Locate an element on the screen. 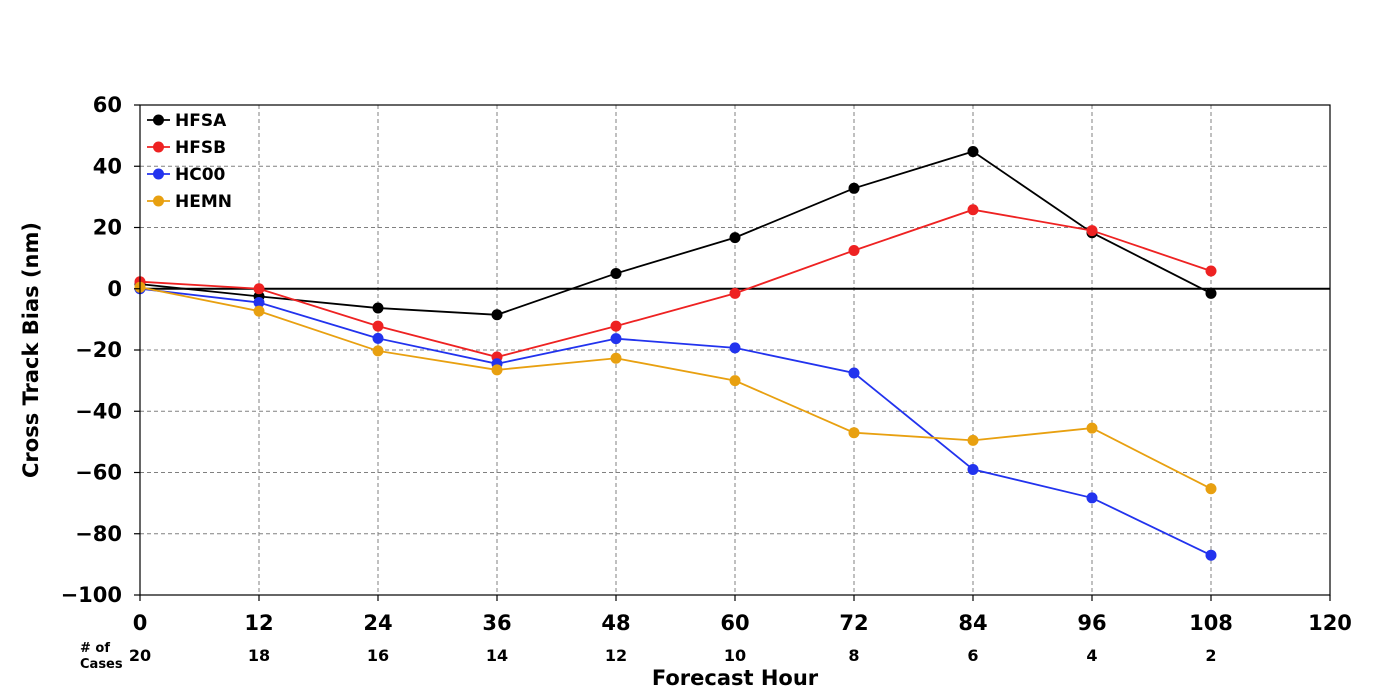 The width and height of the screenshot is (1400, 700). x-tick-label: 48 is located at coordinates (615, 623).